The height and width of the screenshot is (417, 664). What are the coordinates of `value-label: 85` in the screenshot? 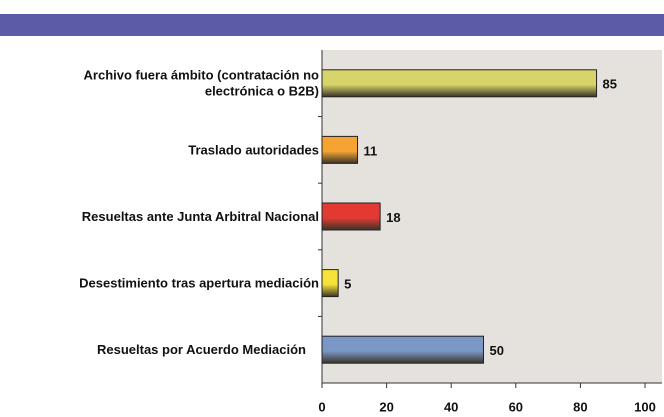 It's located at (610, 84).